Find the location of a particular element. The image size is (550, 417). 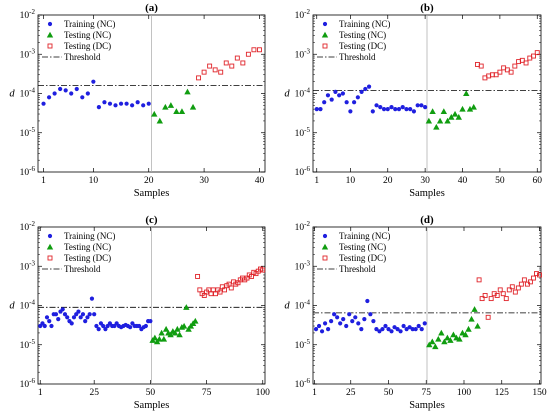

y-tick-label: 10⁻³ is located at coordinates (28, 265).